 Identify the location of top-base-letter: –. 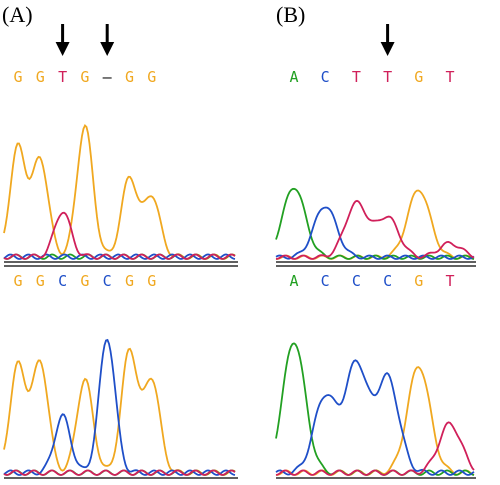
(108, 77).